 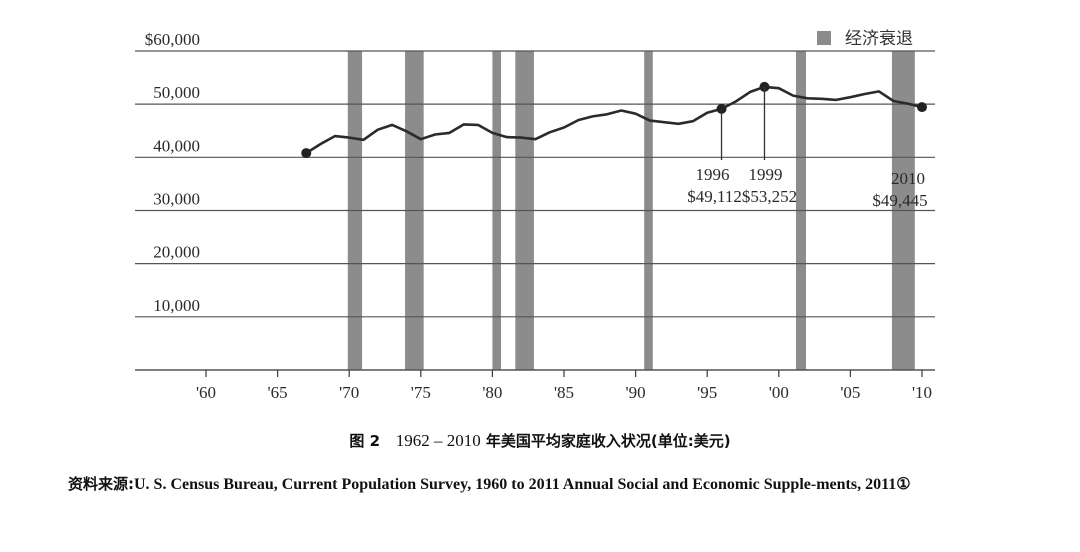 I want to click on x-tick-label: '85, so click(x=564, y=392).